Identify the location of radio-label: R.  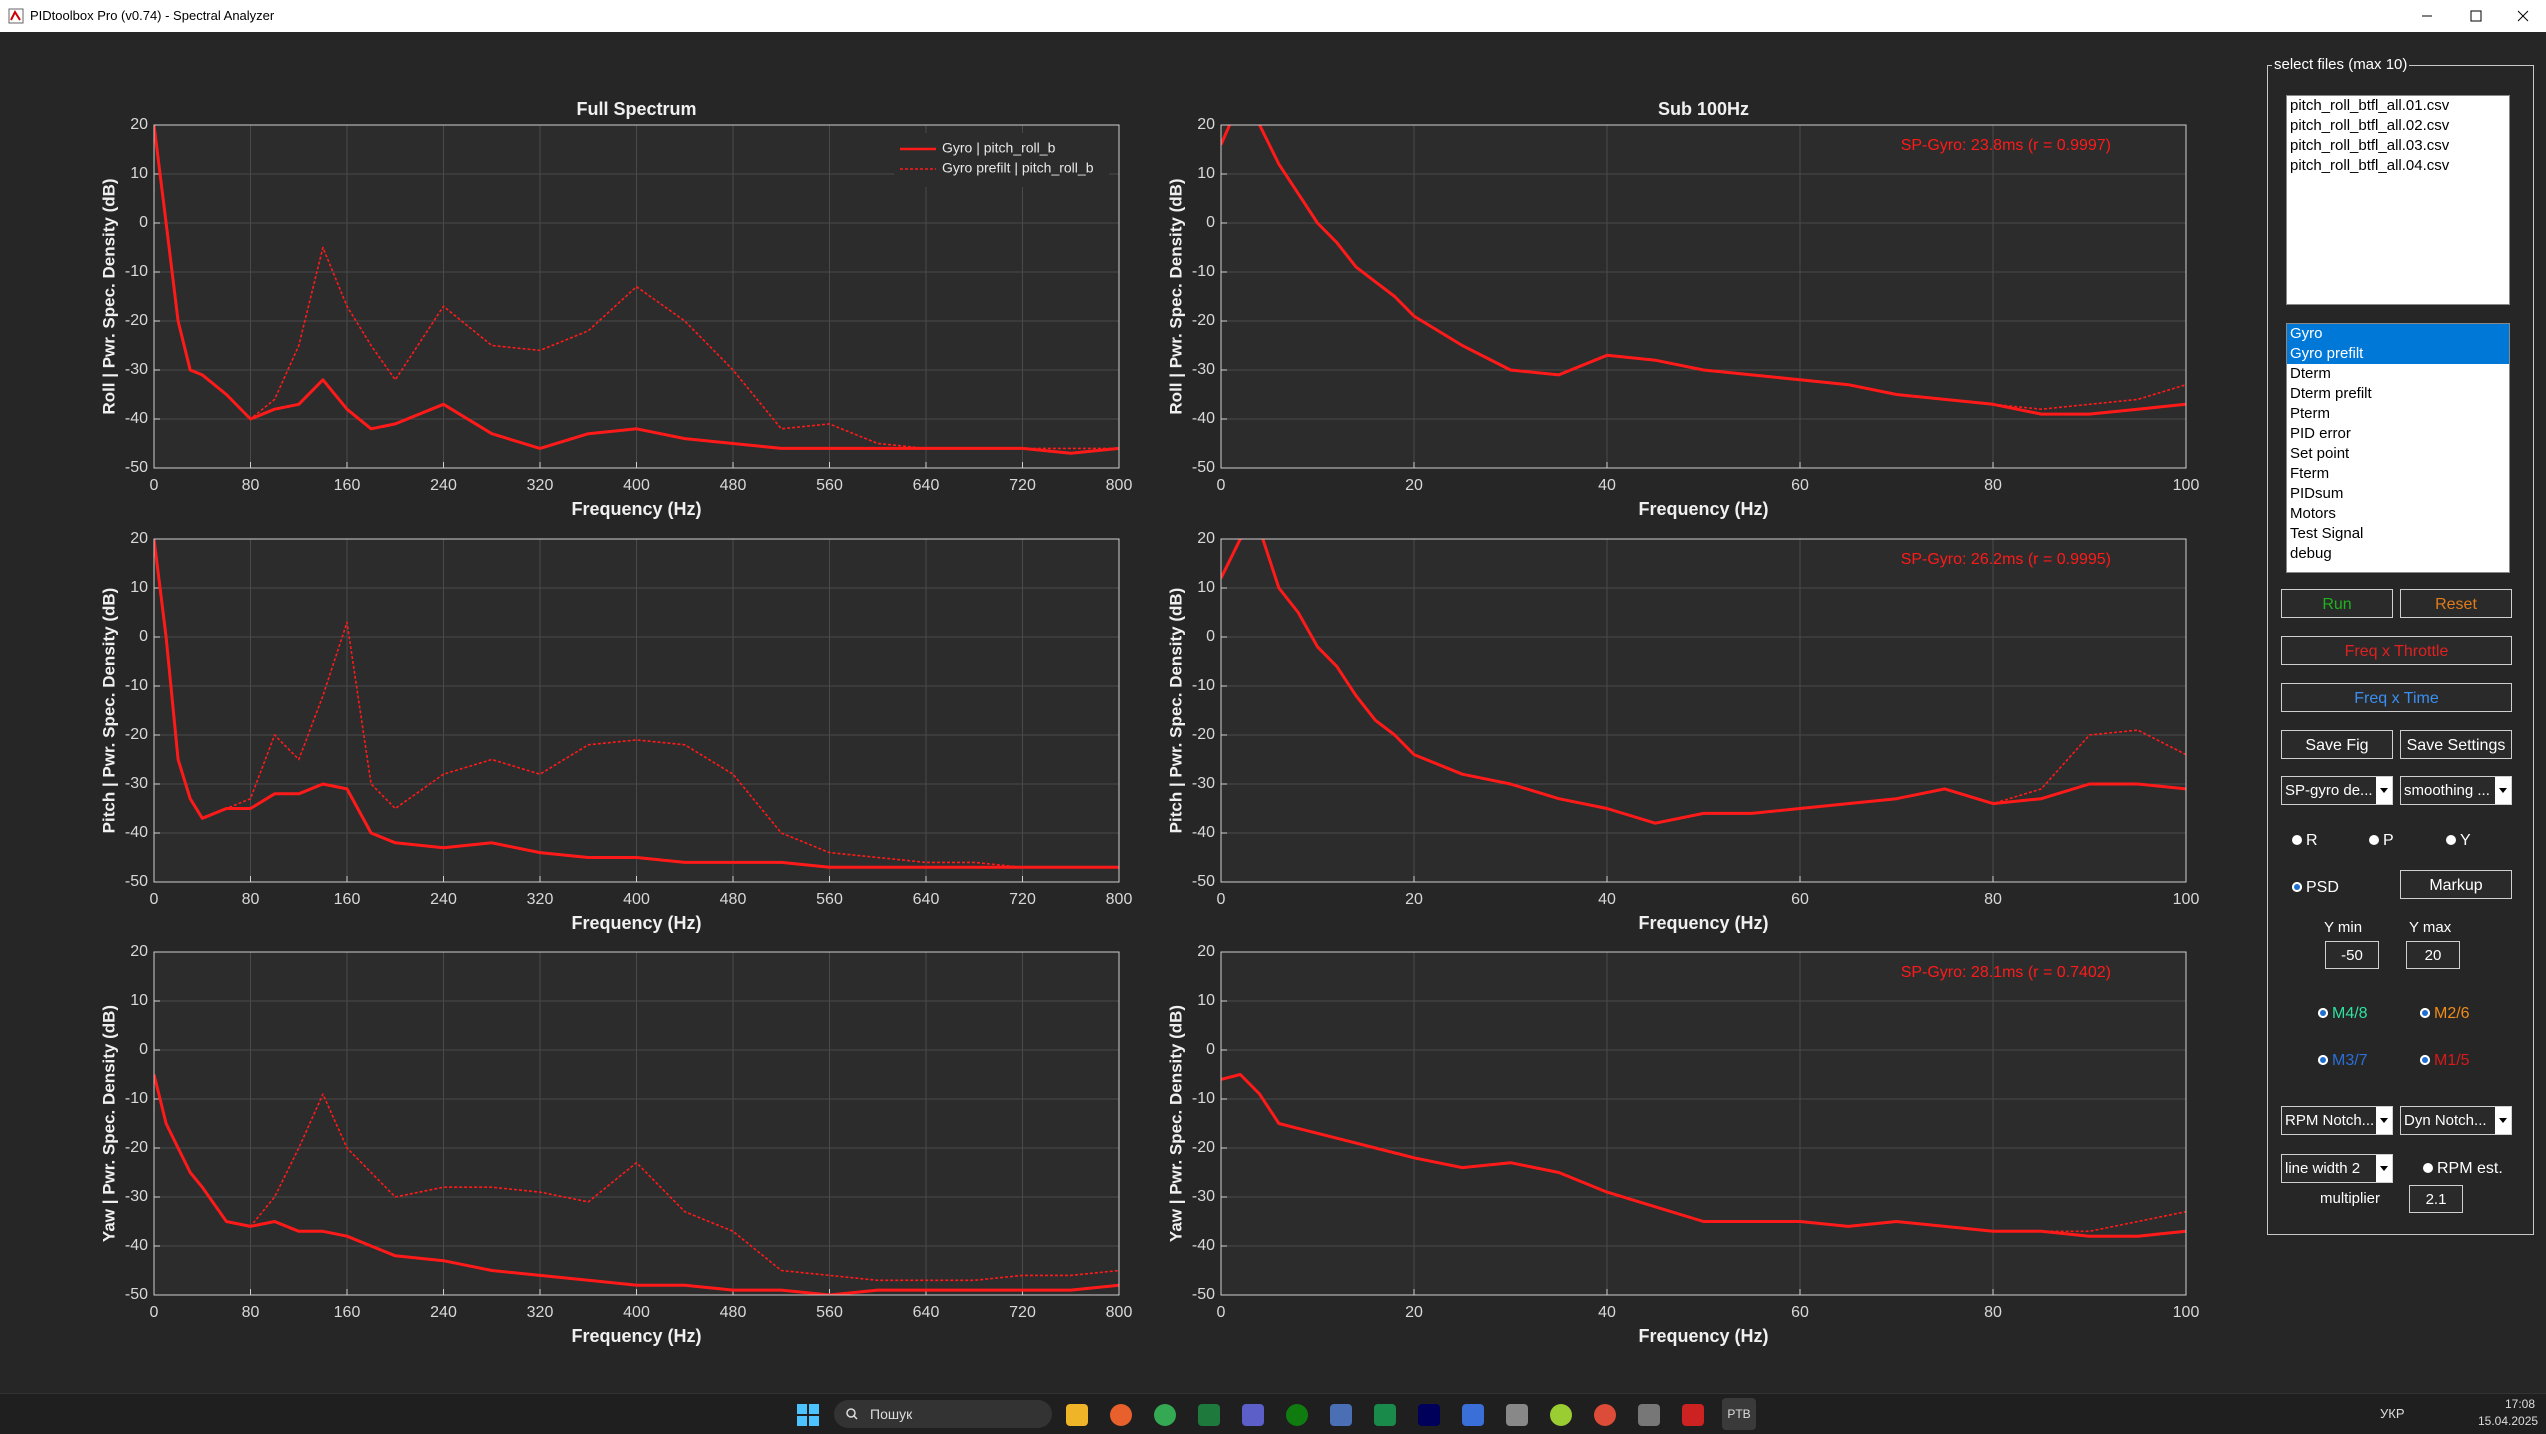
(2312, 840).